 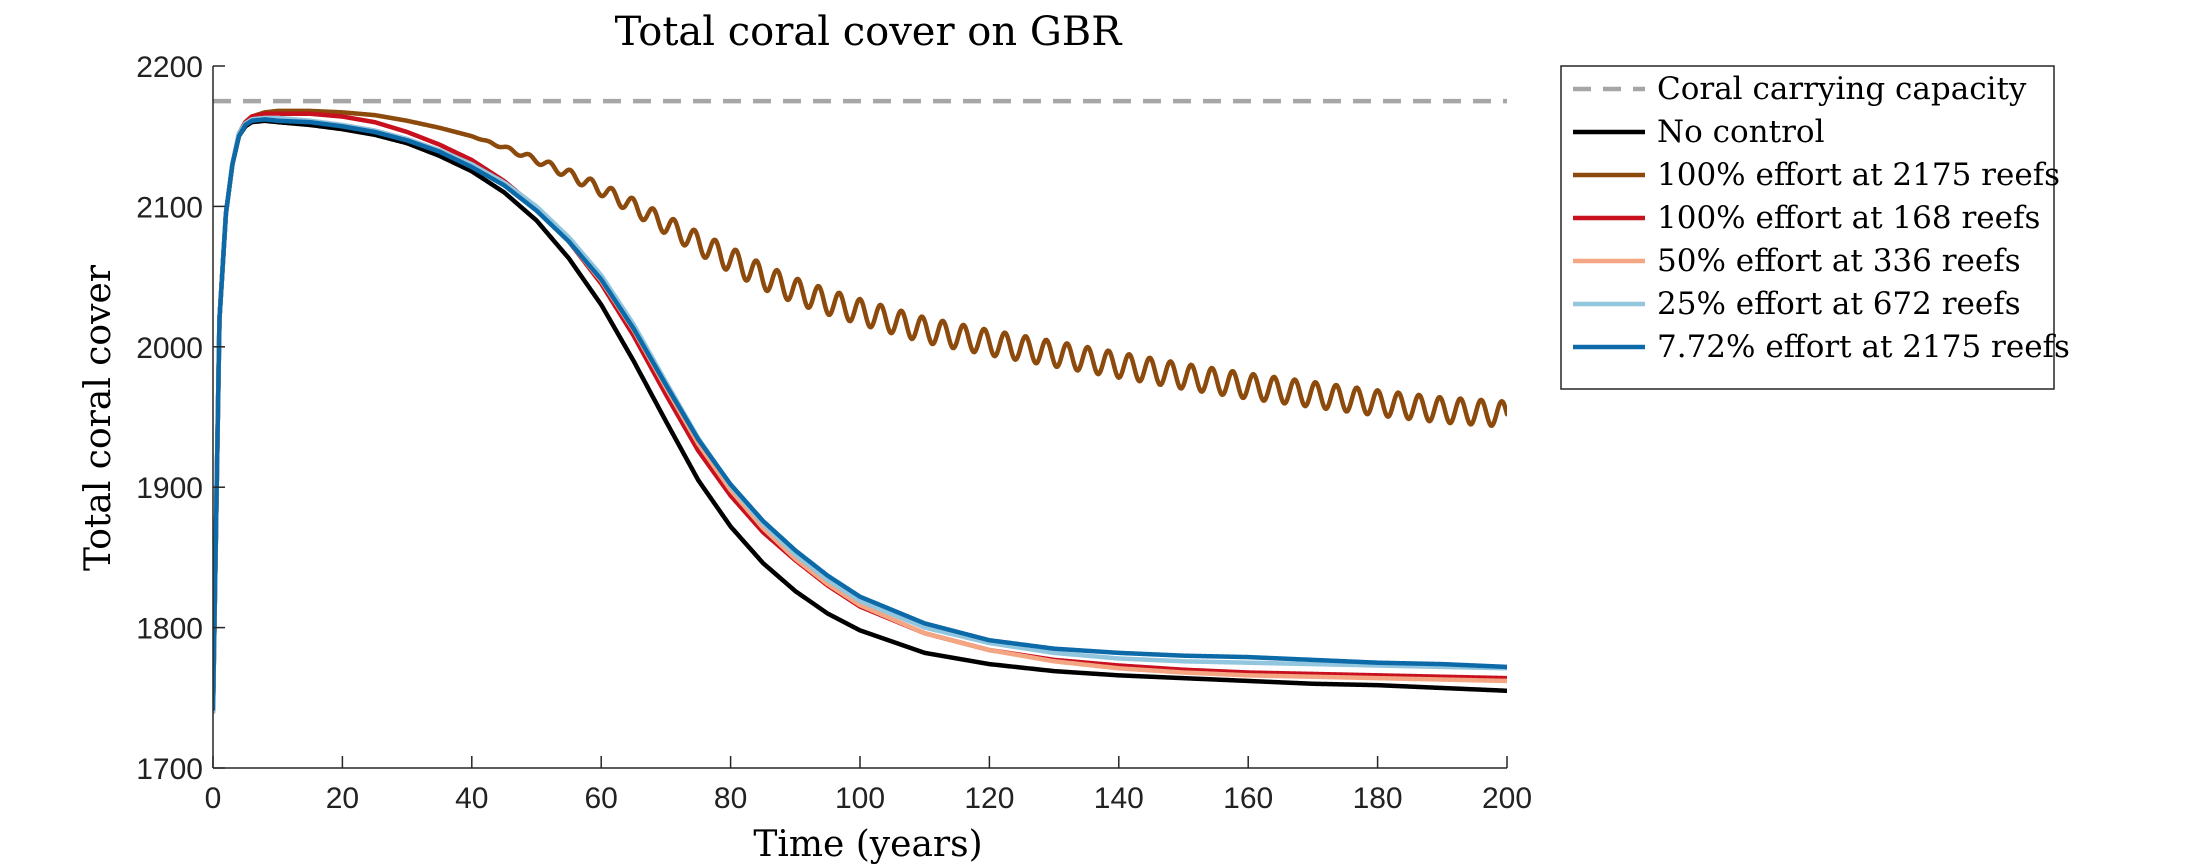 I want to click on legend-label: 100% effort at 2175 reefs, so click(x=1858, y=175).